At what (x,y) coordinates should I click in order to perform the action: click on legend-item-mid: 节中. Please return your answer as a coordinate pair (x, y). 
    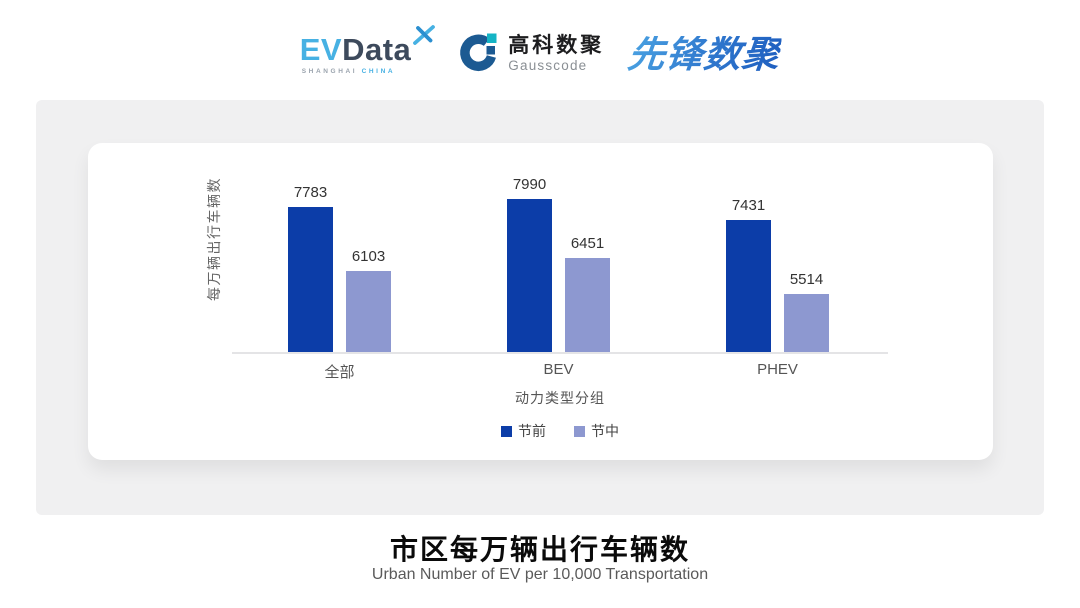
    Looking at the image, I should click on (596, 431).